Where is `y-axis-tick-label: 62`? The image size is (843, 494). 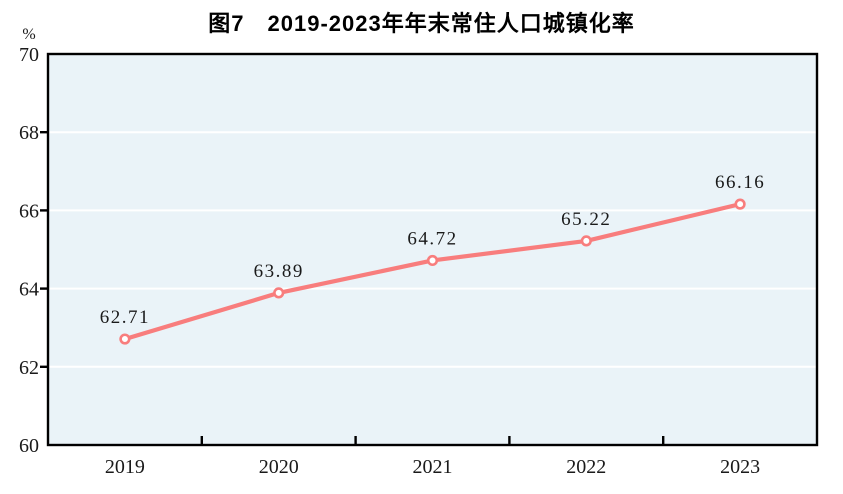 y-axis-tick-label: 62 is located at coordinates (29, 368).